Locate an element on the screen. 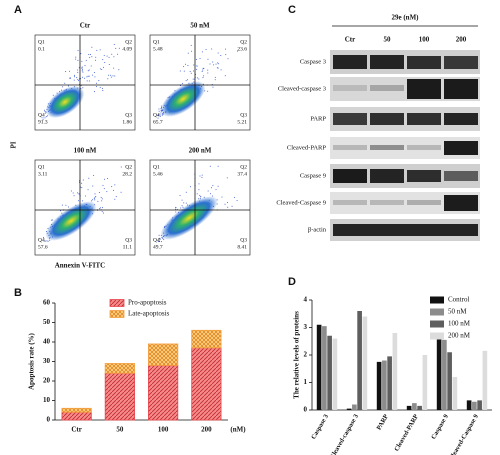  quadrant-value: 65.7 is located at coordinates (158, 122).